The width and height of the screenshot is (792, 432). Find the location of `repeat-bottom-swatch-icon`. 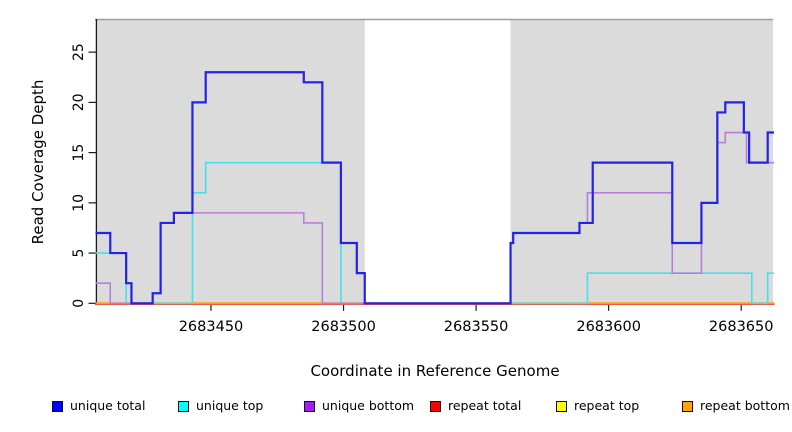

repeat-bottom-swatch-icon is located at coordinates (687, 406).